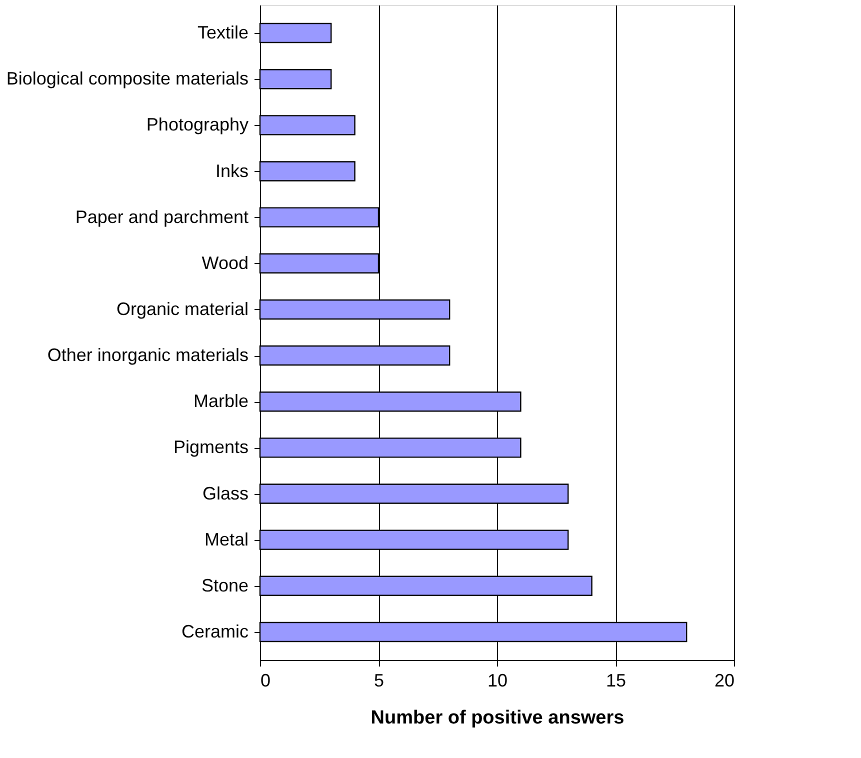 Image resolution: width=861 pixels, height=758 pixels. Describe the element at coordinates (724, 680) in the screenshot. I see `x-tick-label: 20` at that location.